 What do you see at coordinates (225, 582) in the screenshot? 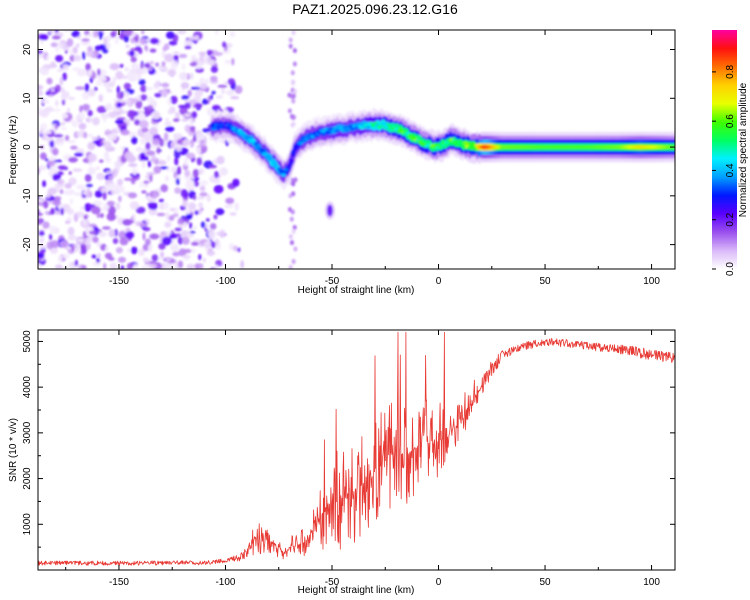
I see `x-tick-label: -100` at bounding box center [225, 582].